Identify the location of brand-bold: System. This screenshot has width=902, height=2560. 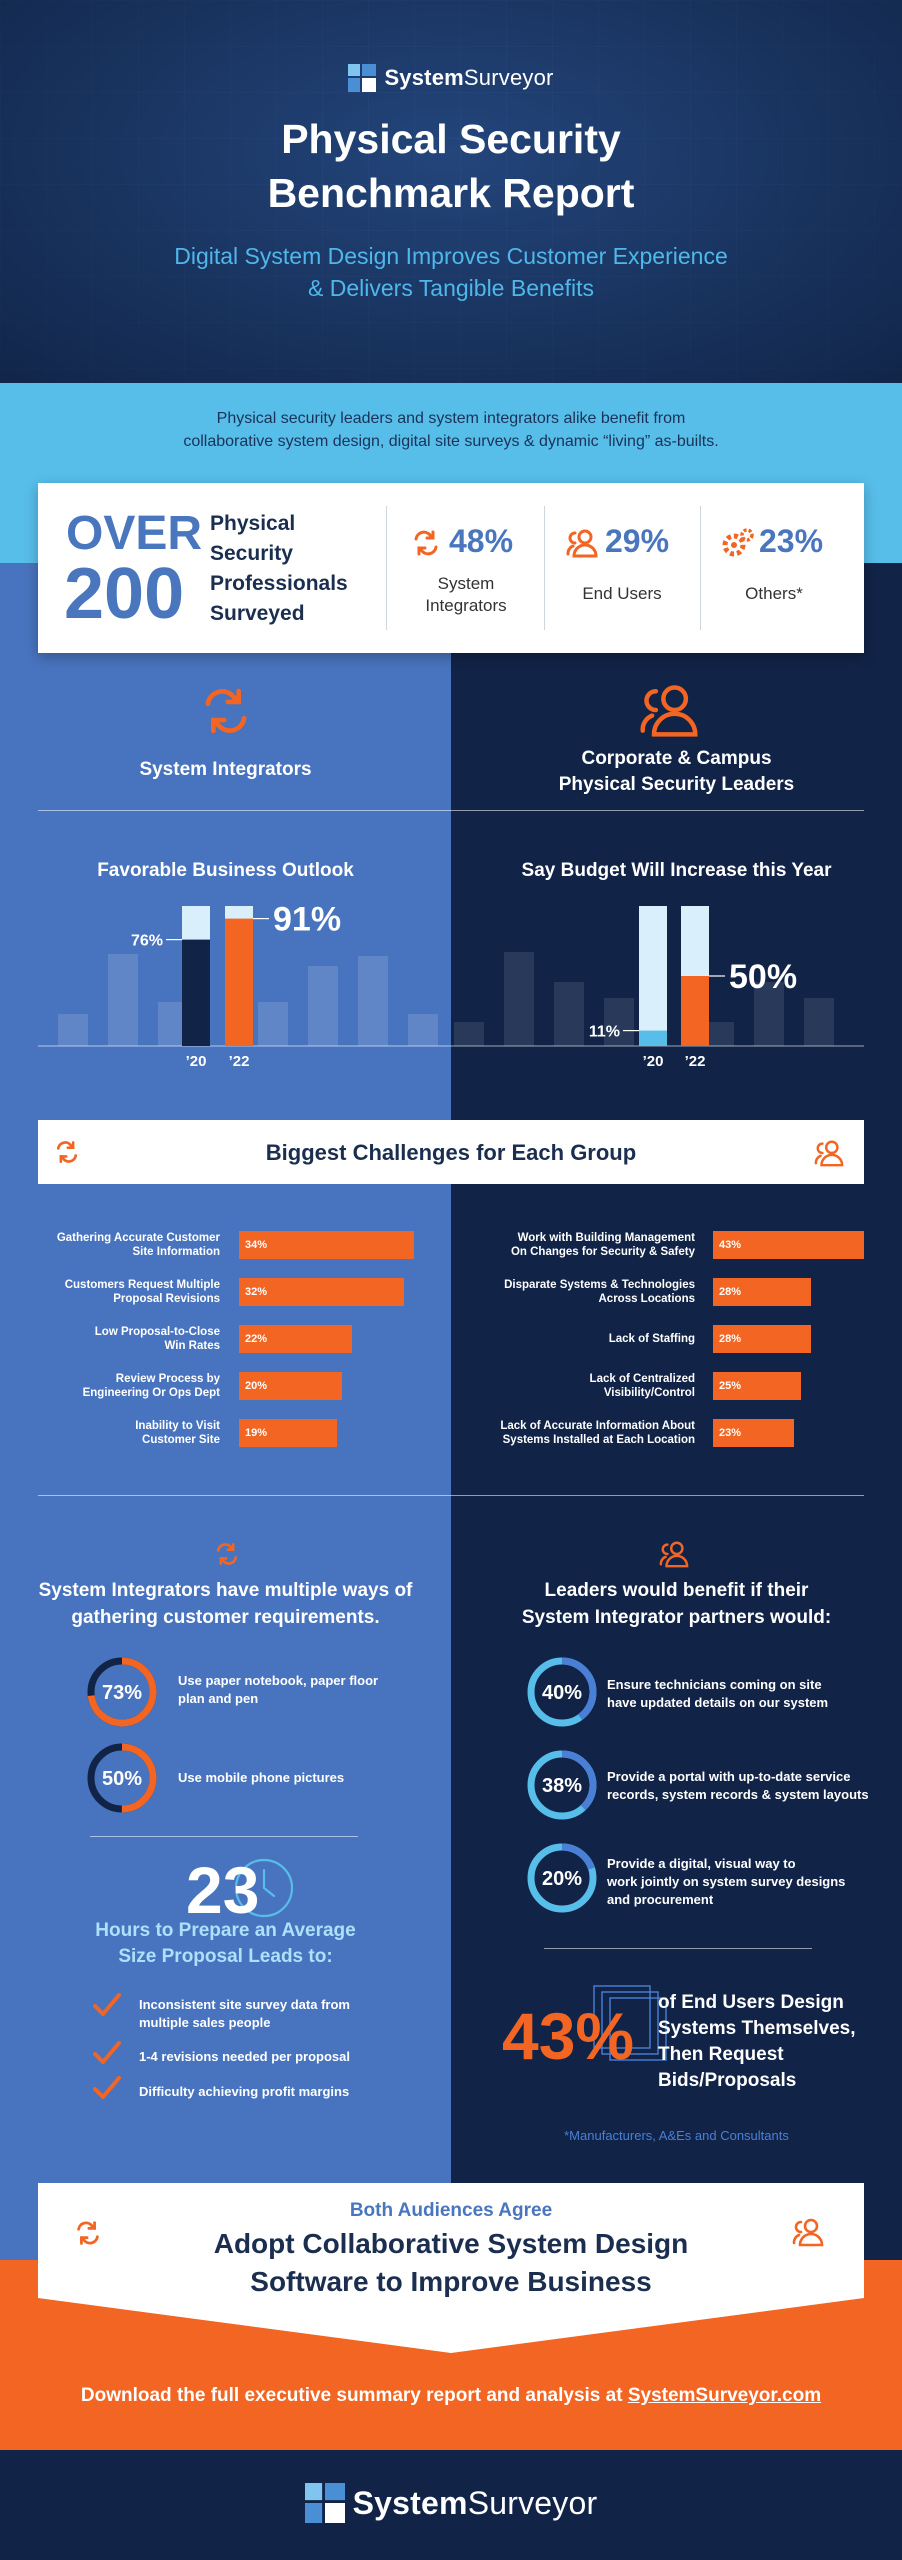
(424, 77).